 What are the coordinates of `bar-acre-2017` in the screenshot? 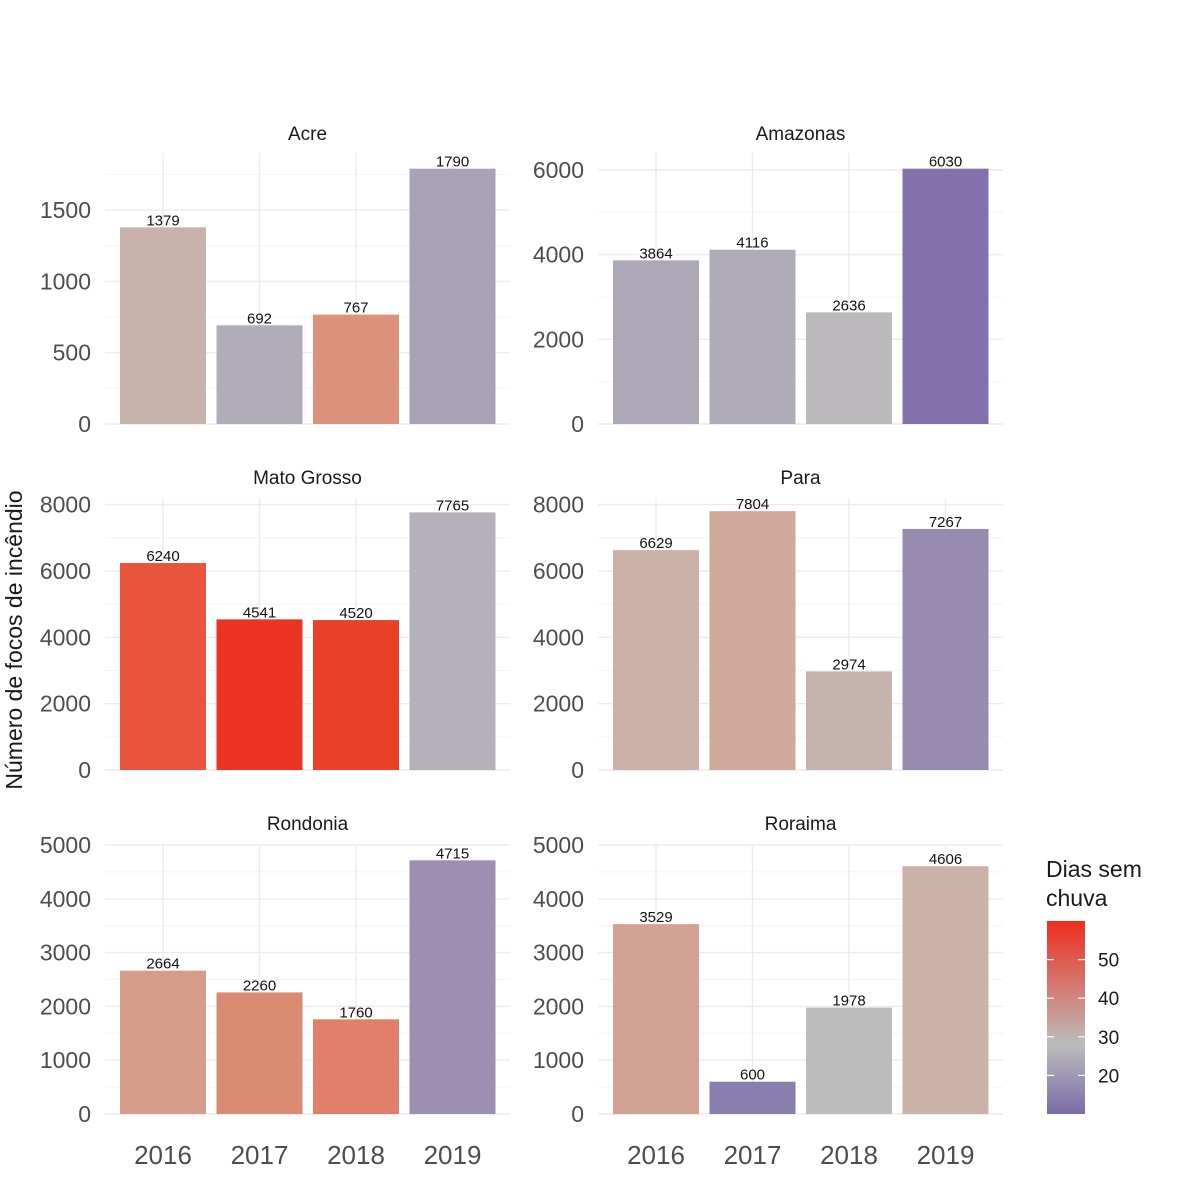 It's located at (259, 374).